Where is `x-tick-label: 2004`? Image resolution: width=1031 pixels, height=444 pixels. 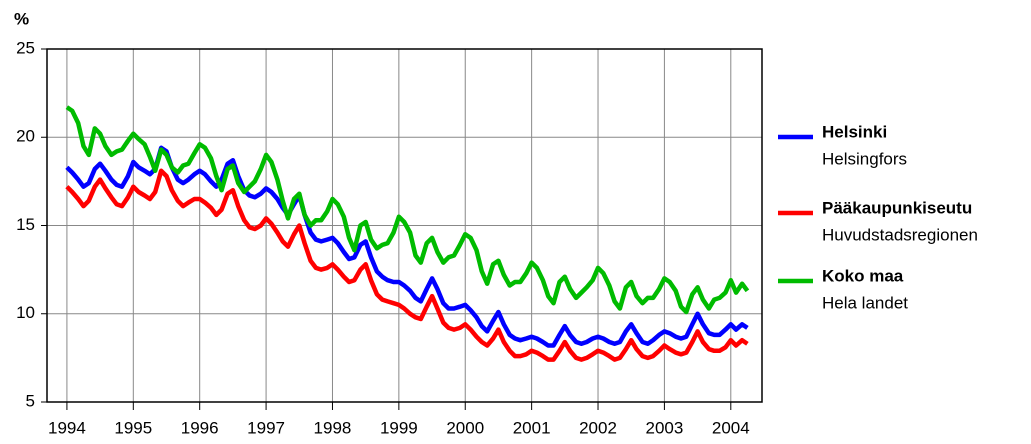
x-tick-label: 2004 is located at coordinates (731, 427).